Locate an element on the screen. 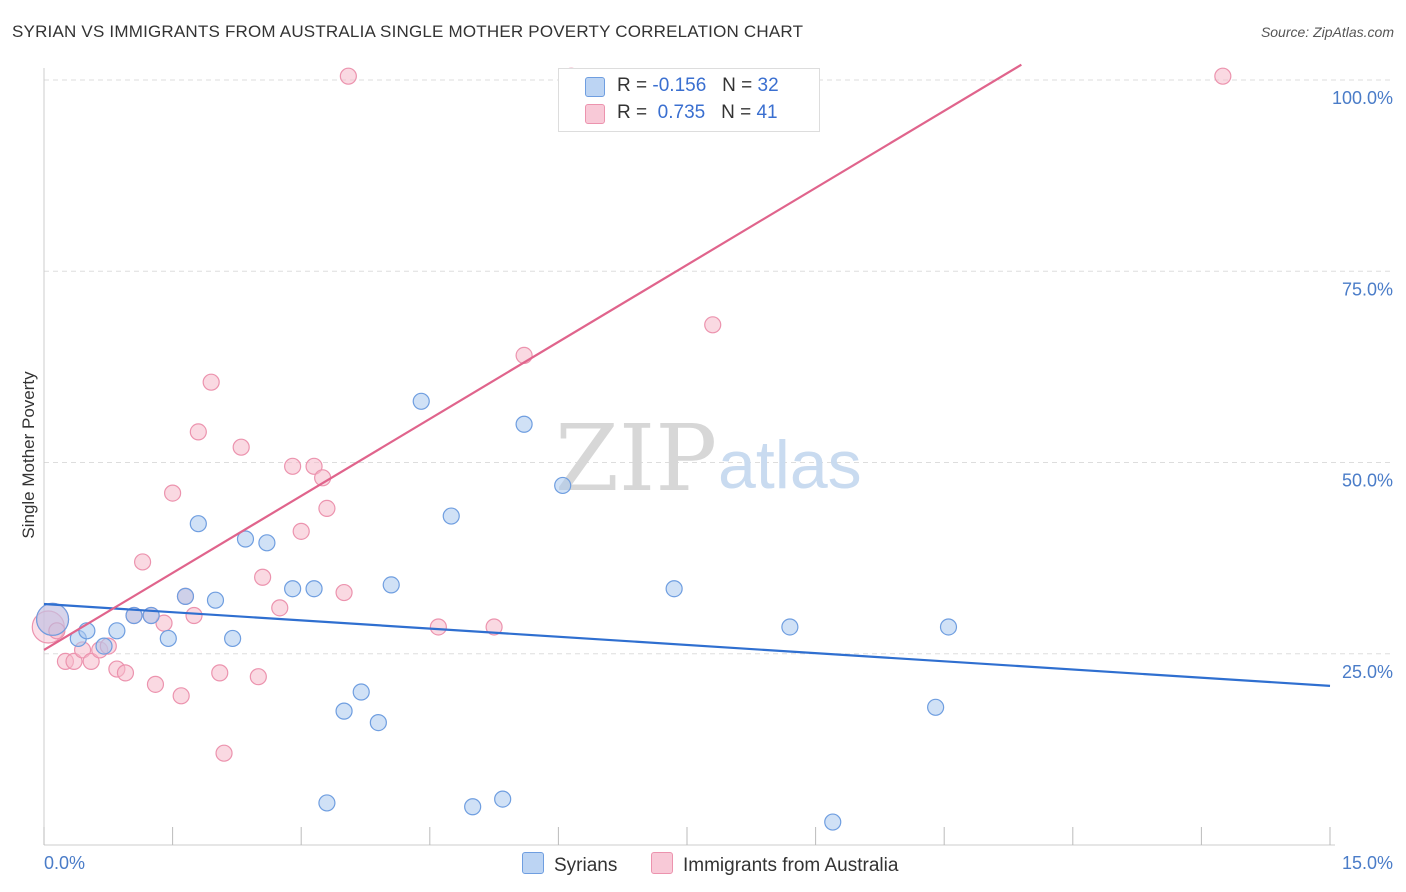 The height and width of the screenshot is (892, 1406). syrians-legend-label: Syrians is located at coordinates (586, 865).